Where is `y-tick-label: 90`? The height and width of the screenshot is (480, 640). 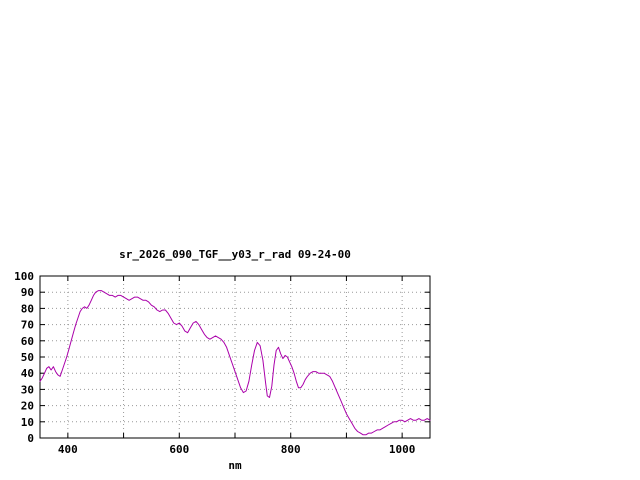
y-tick-label: 90 is located at coordinates (27, 292).